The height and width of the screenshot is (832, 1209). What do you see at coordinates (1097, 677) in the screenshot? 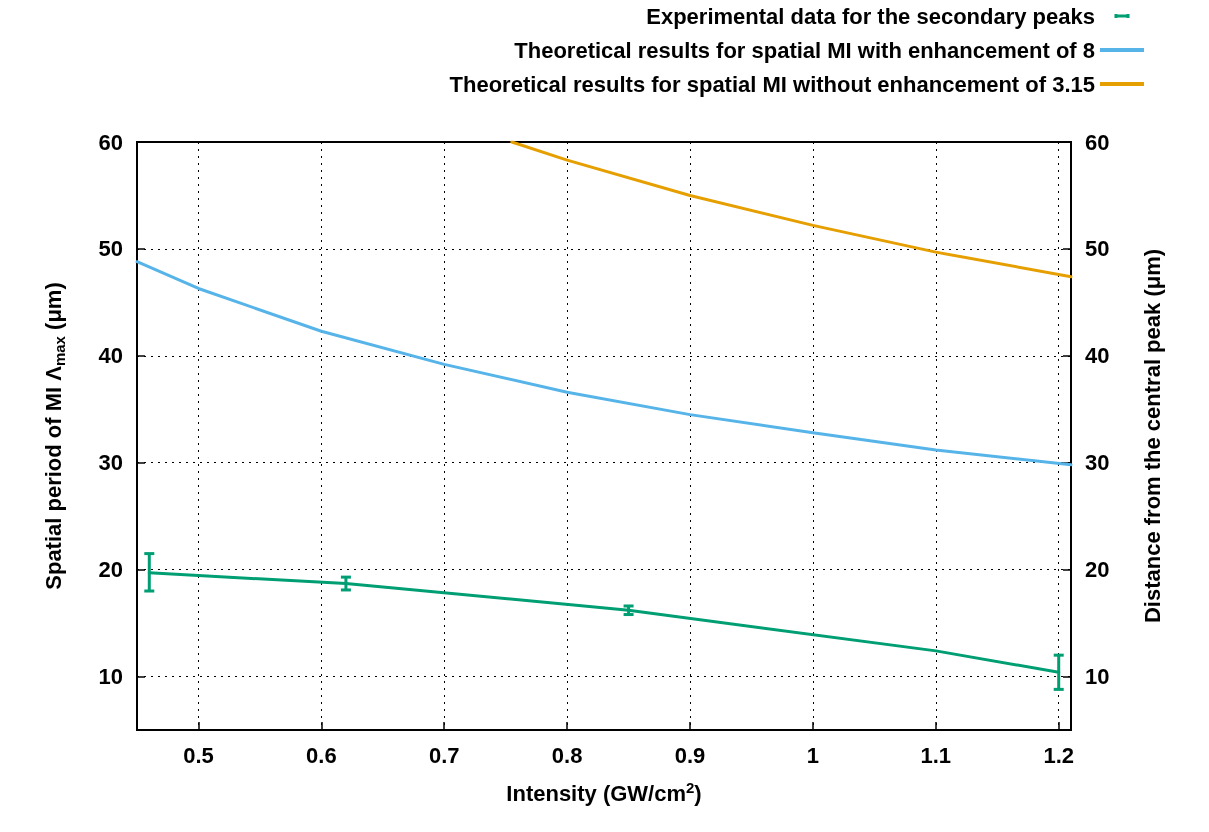
I see `y2-tick-label: 10` at bounding box center [1097, 677].